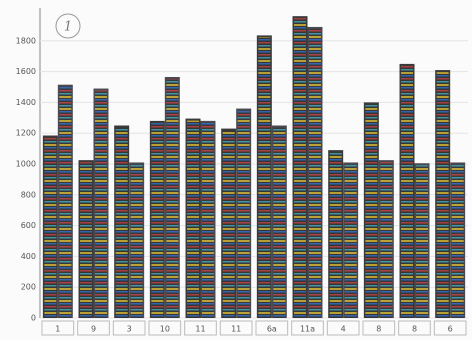  I want to click on x-tick-label: 6a, so click(272, 329).